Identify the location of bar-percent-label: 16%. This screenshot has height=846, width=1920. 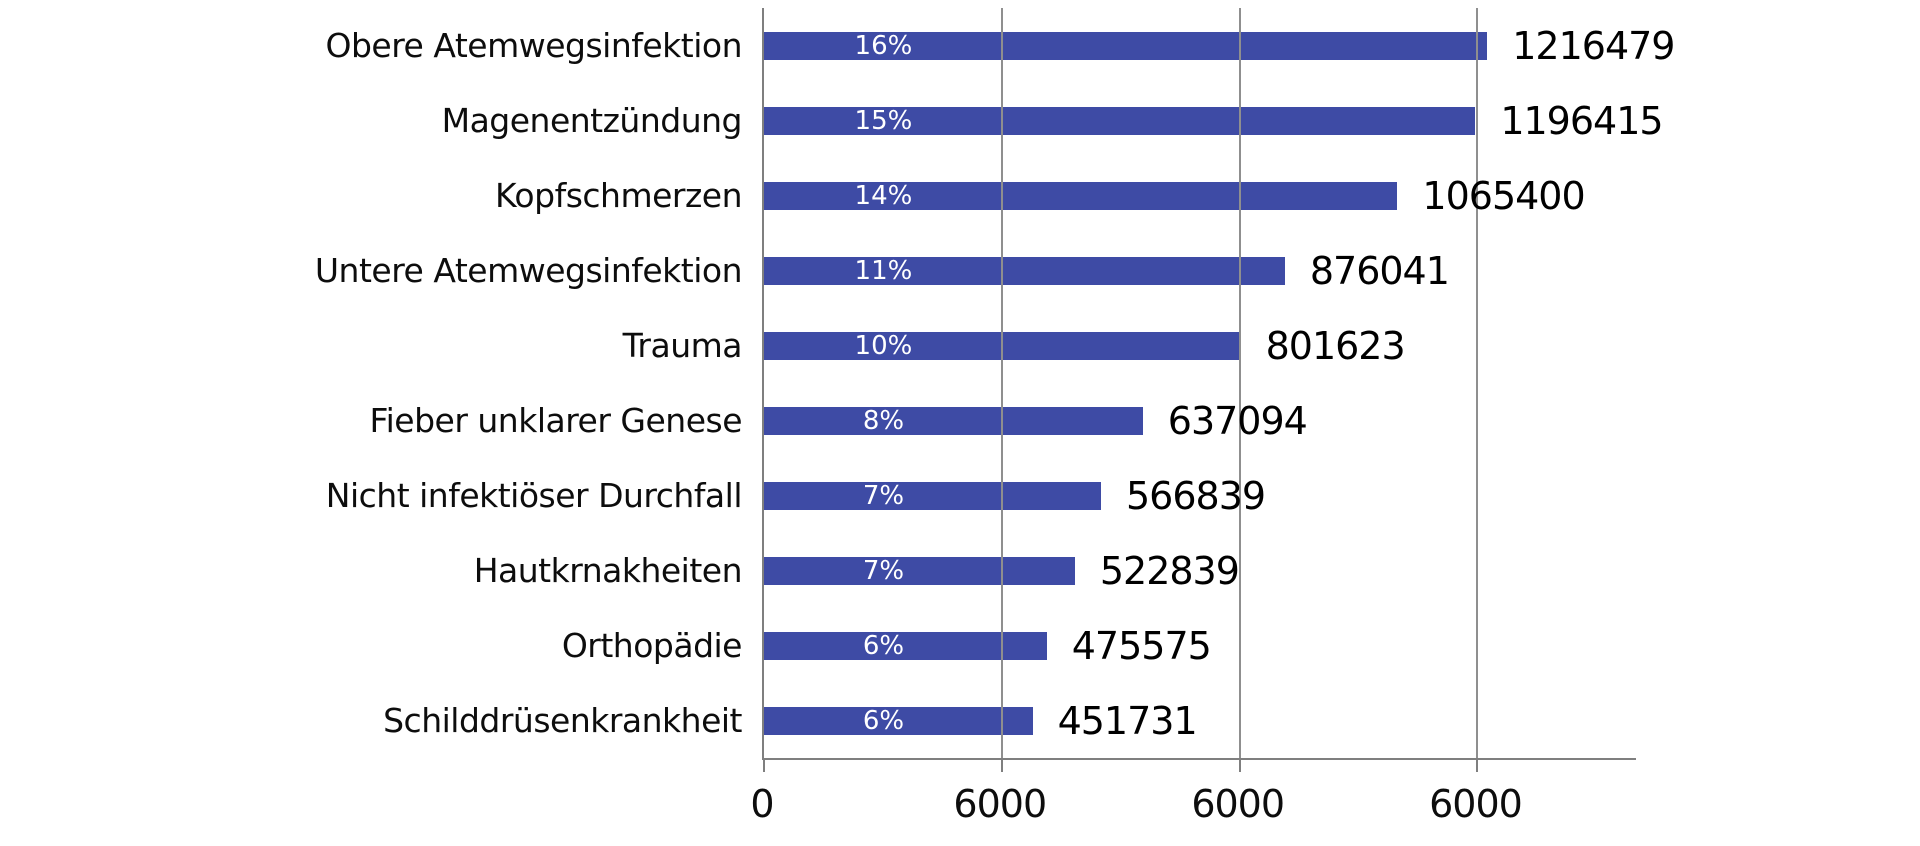
(883, 45).